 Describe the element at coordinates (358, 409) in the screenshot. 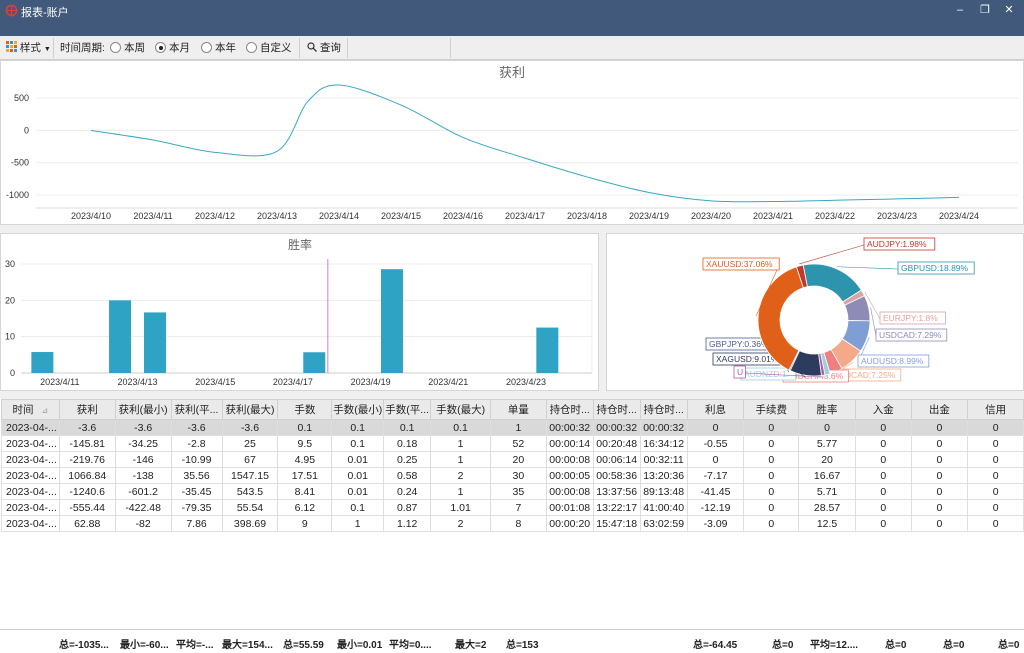

I see `column-header: 手数(最小)` at that location.